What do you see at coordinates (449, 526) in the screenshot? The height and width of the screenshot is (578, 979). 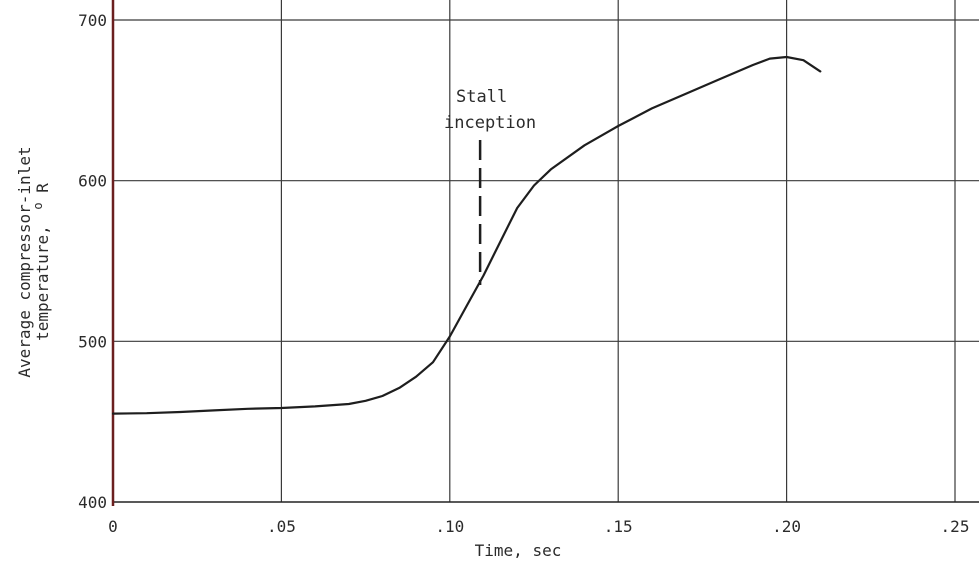 I see `x-tick-label: .10` at bounding box center [449, 526].